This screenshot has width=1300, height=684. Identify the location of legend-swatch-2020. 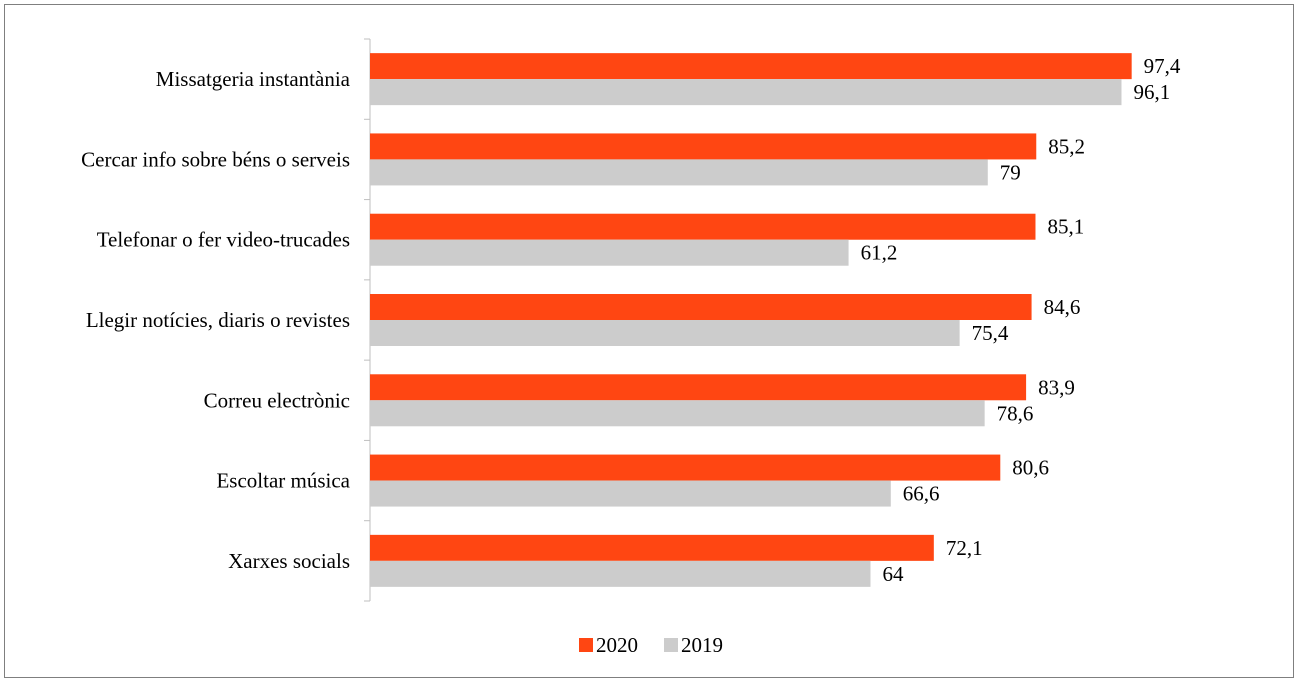
(586, 645).